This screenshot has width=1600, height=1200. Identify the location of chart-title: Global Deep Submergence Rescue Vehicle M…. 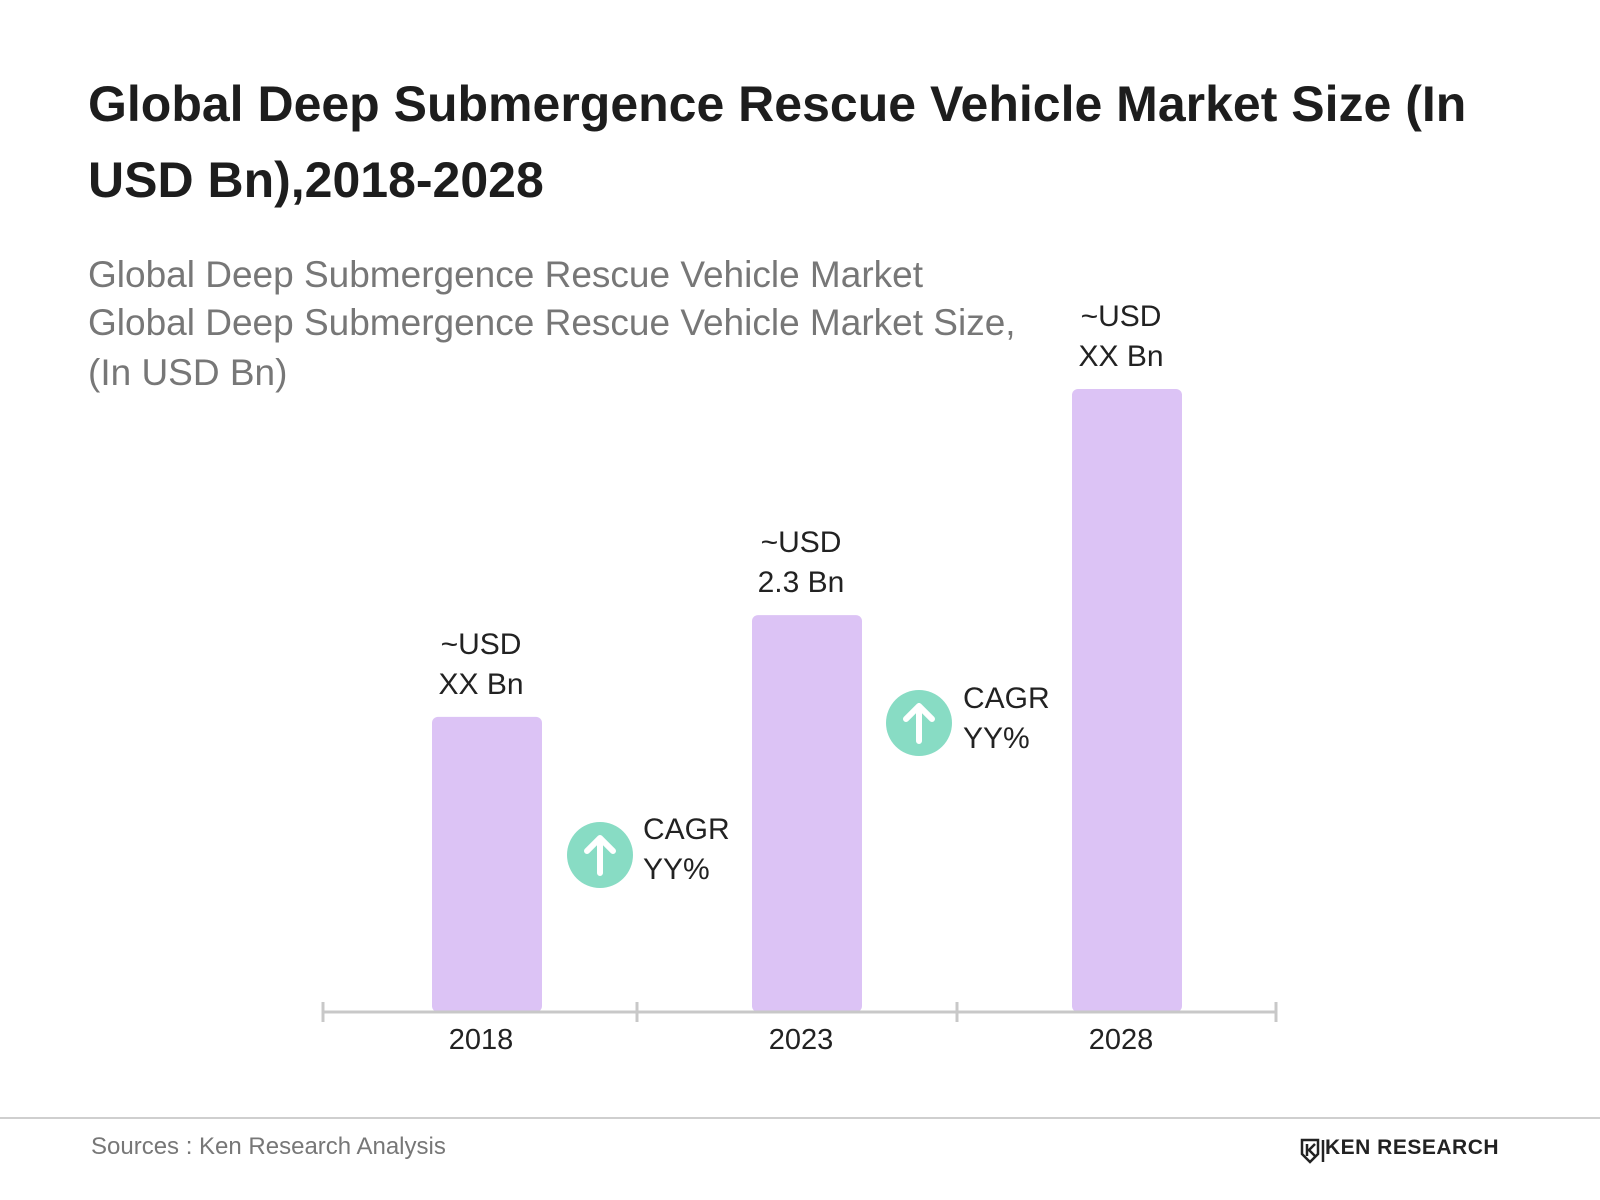
(777, 142).